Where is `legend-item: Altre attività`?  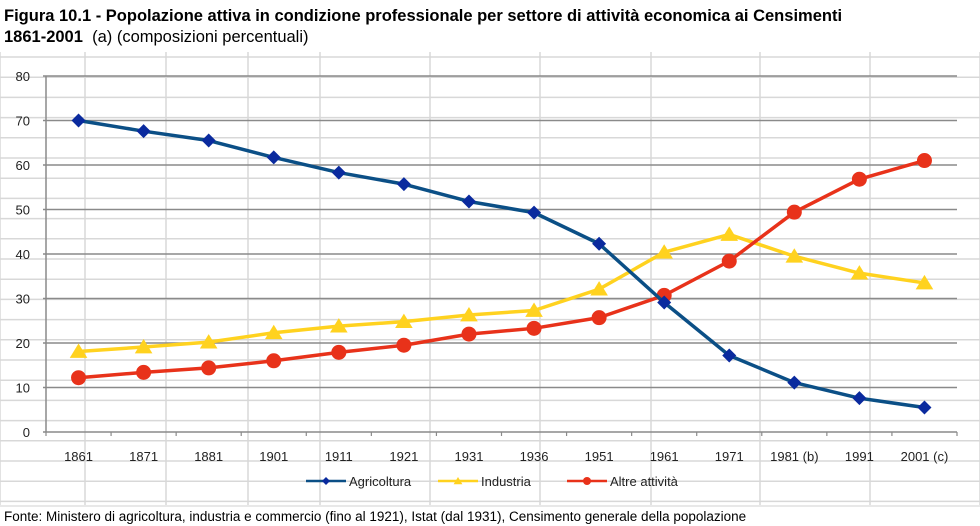
legend-item: Altre attività is located at coordinates (623, 481).